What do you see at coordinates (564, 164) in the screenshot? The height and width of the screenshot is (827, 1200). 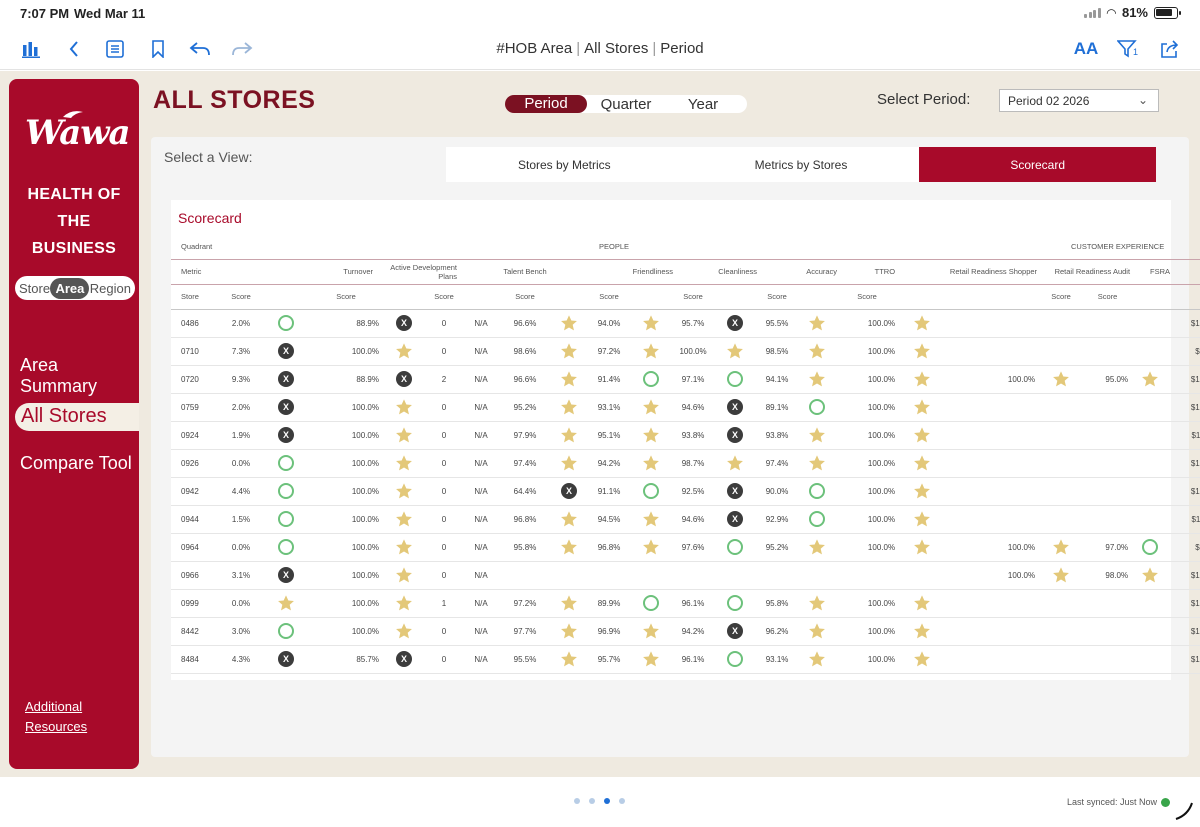 I see `tab-stores-by-metrics: Stores by Metrics` at bounding box center [564, 164].